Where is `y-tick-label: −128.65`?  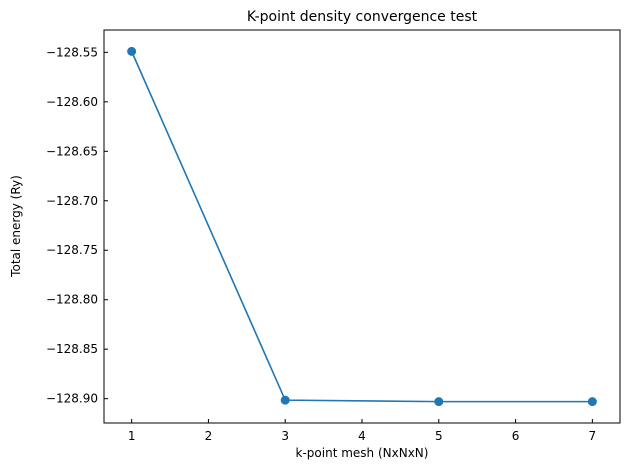 y-tick-label: −128.65 is located at coordinates (72, 151).